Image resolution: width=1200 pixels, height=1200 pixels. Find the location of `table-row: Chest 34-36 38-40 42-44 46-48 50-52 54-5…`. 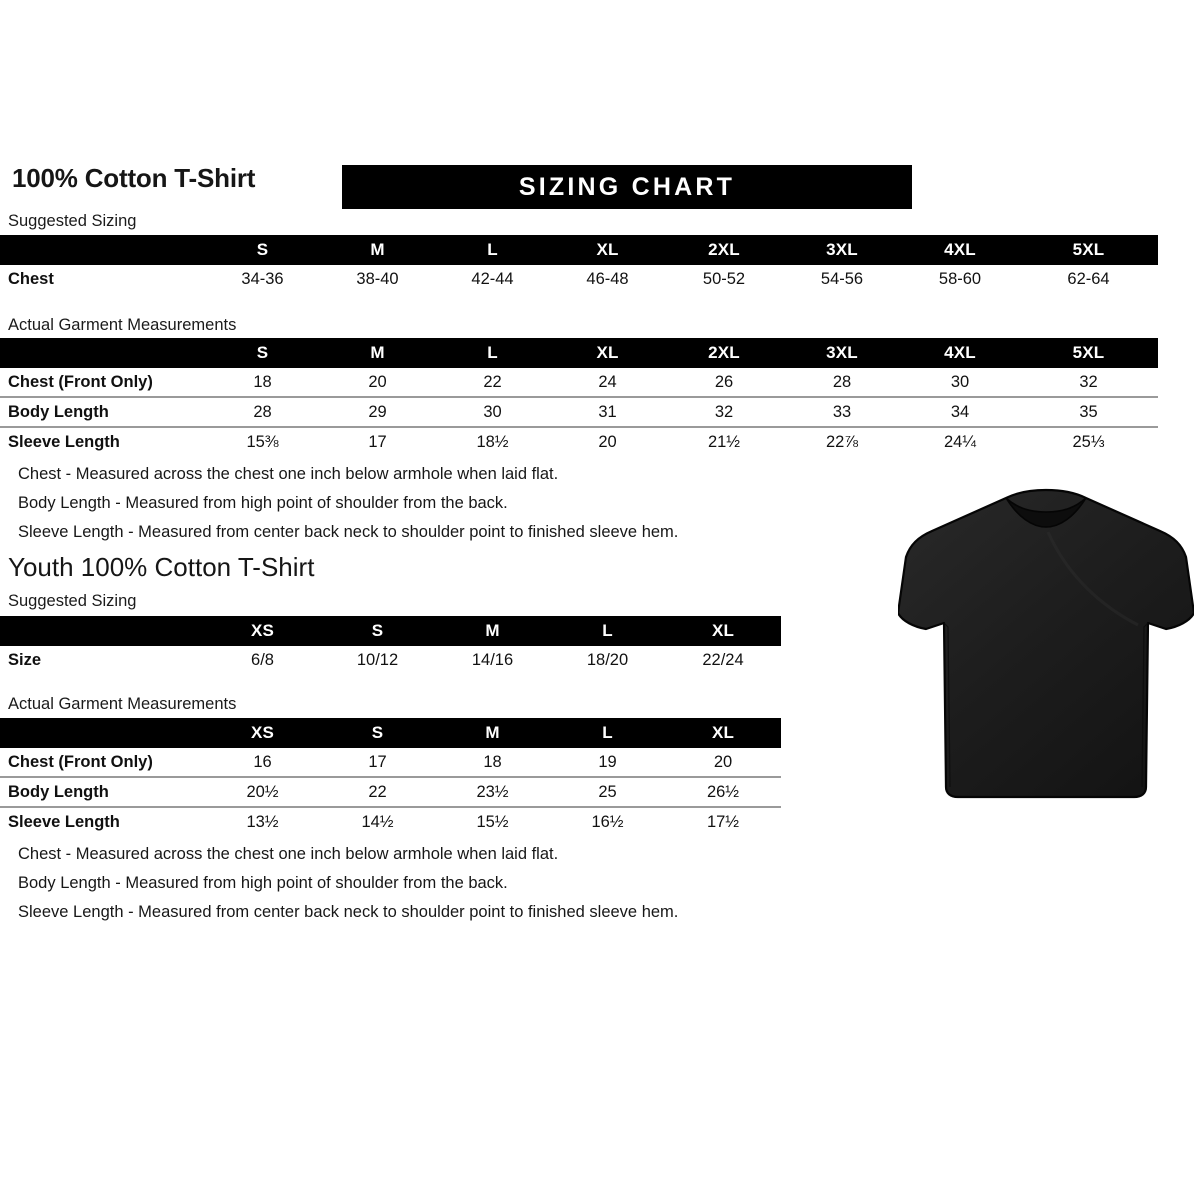

table-row: Chest 34-36 38-40 42-44 46-48 50-52 54-5… is located at coordinates (579, 279).